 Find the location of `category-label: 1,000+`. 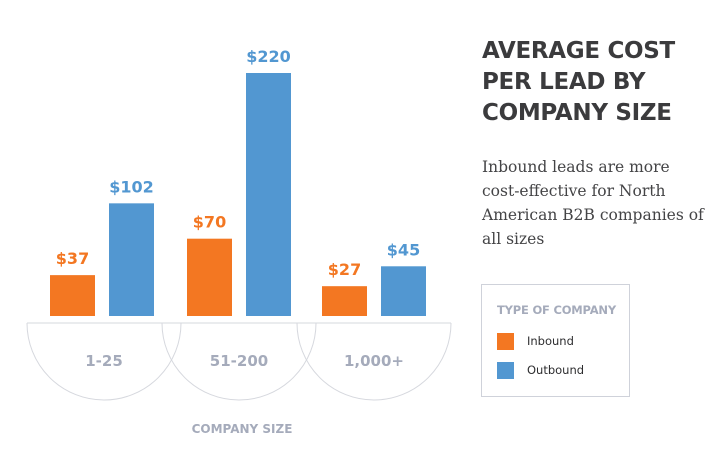

category-label: 1,000+ is located at coordinates (374, 361).